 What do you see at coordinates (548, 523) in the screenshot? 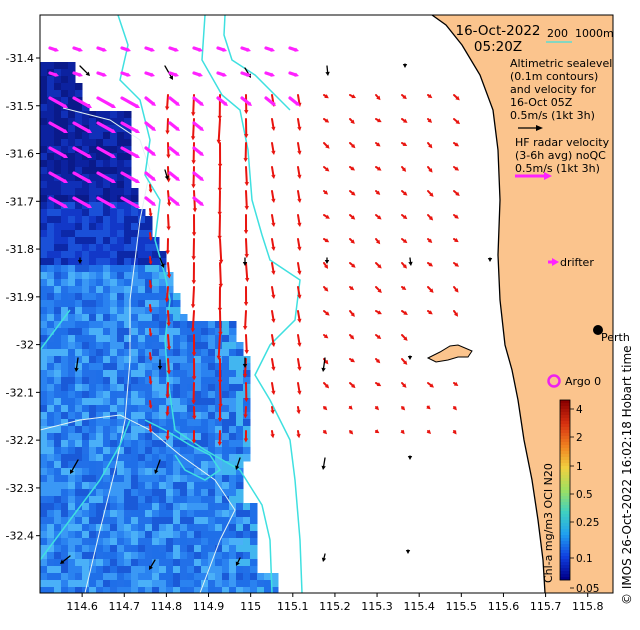
I see `colorbar-title: Chl-a mg/m3 OCI N20` at bounding box center [548, 523].